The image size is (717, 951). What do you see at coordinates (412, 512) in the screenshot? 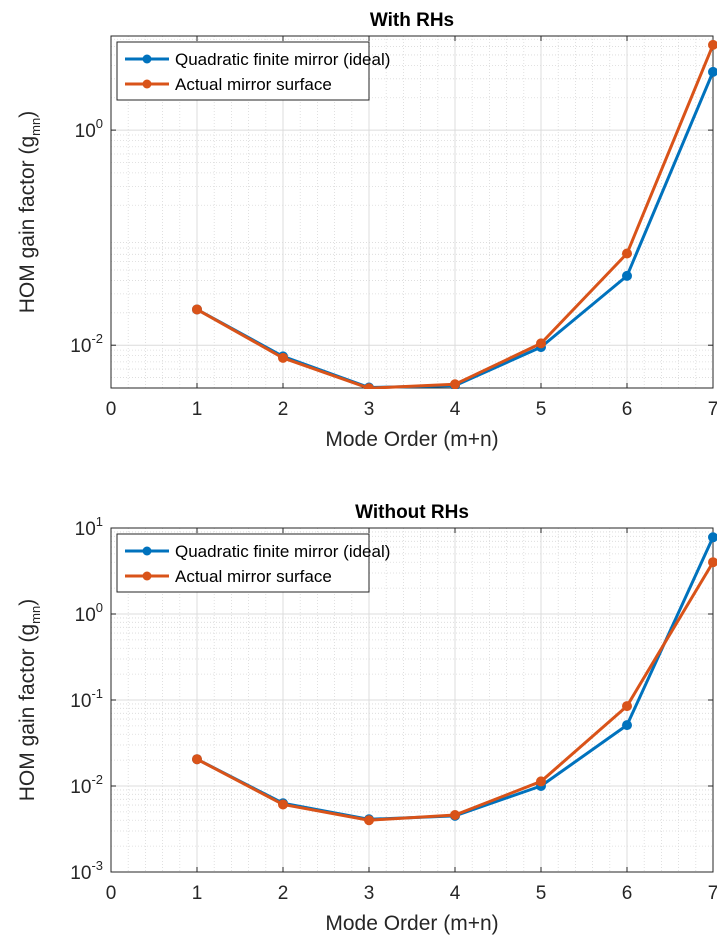
I see `chart-title: Without RHs` at bounding box center [412, 512].